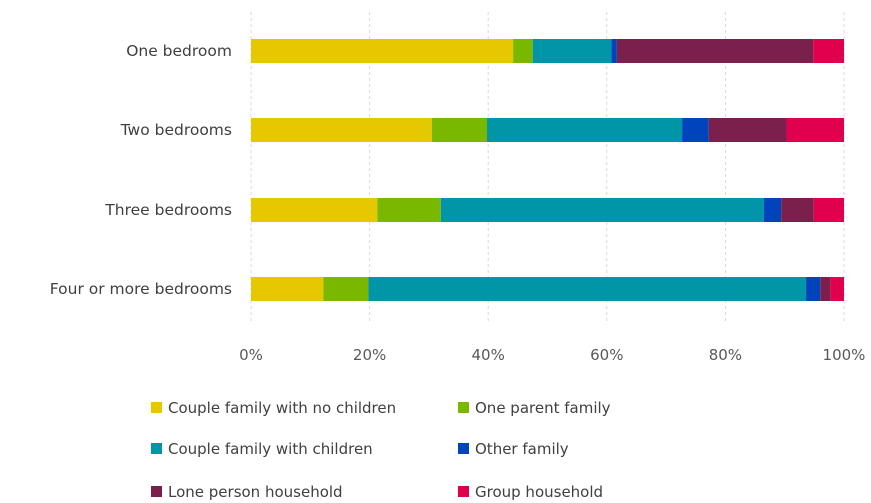  What do you see at coordinates (606, 355) in the screenshot?
I see `x-tick-label: 60%` at bounding box center [606, 355].